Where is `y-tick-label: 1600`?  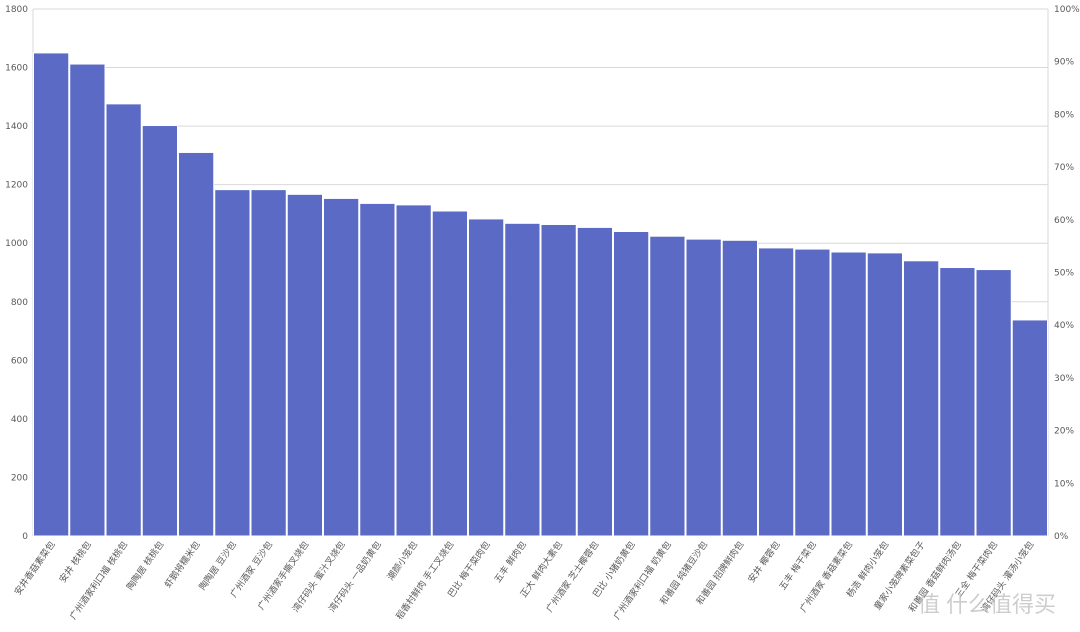 y-tick-label: 1600 is located at coordinates (16, 69).